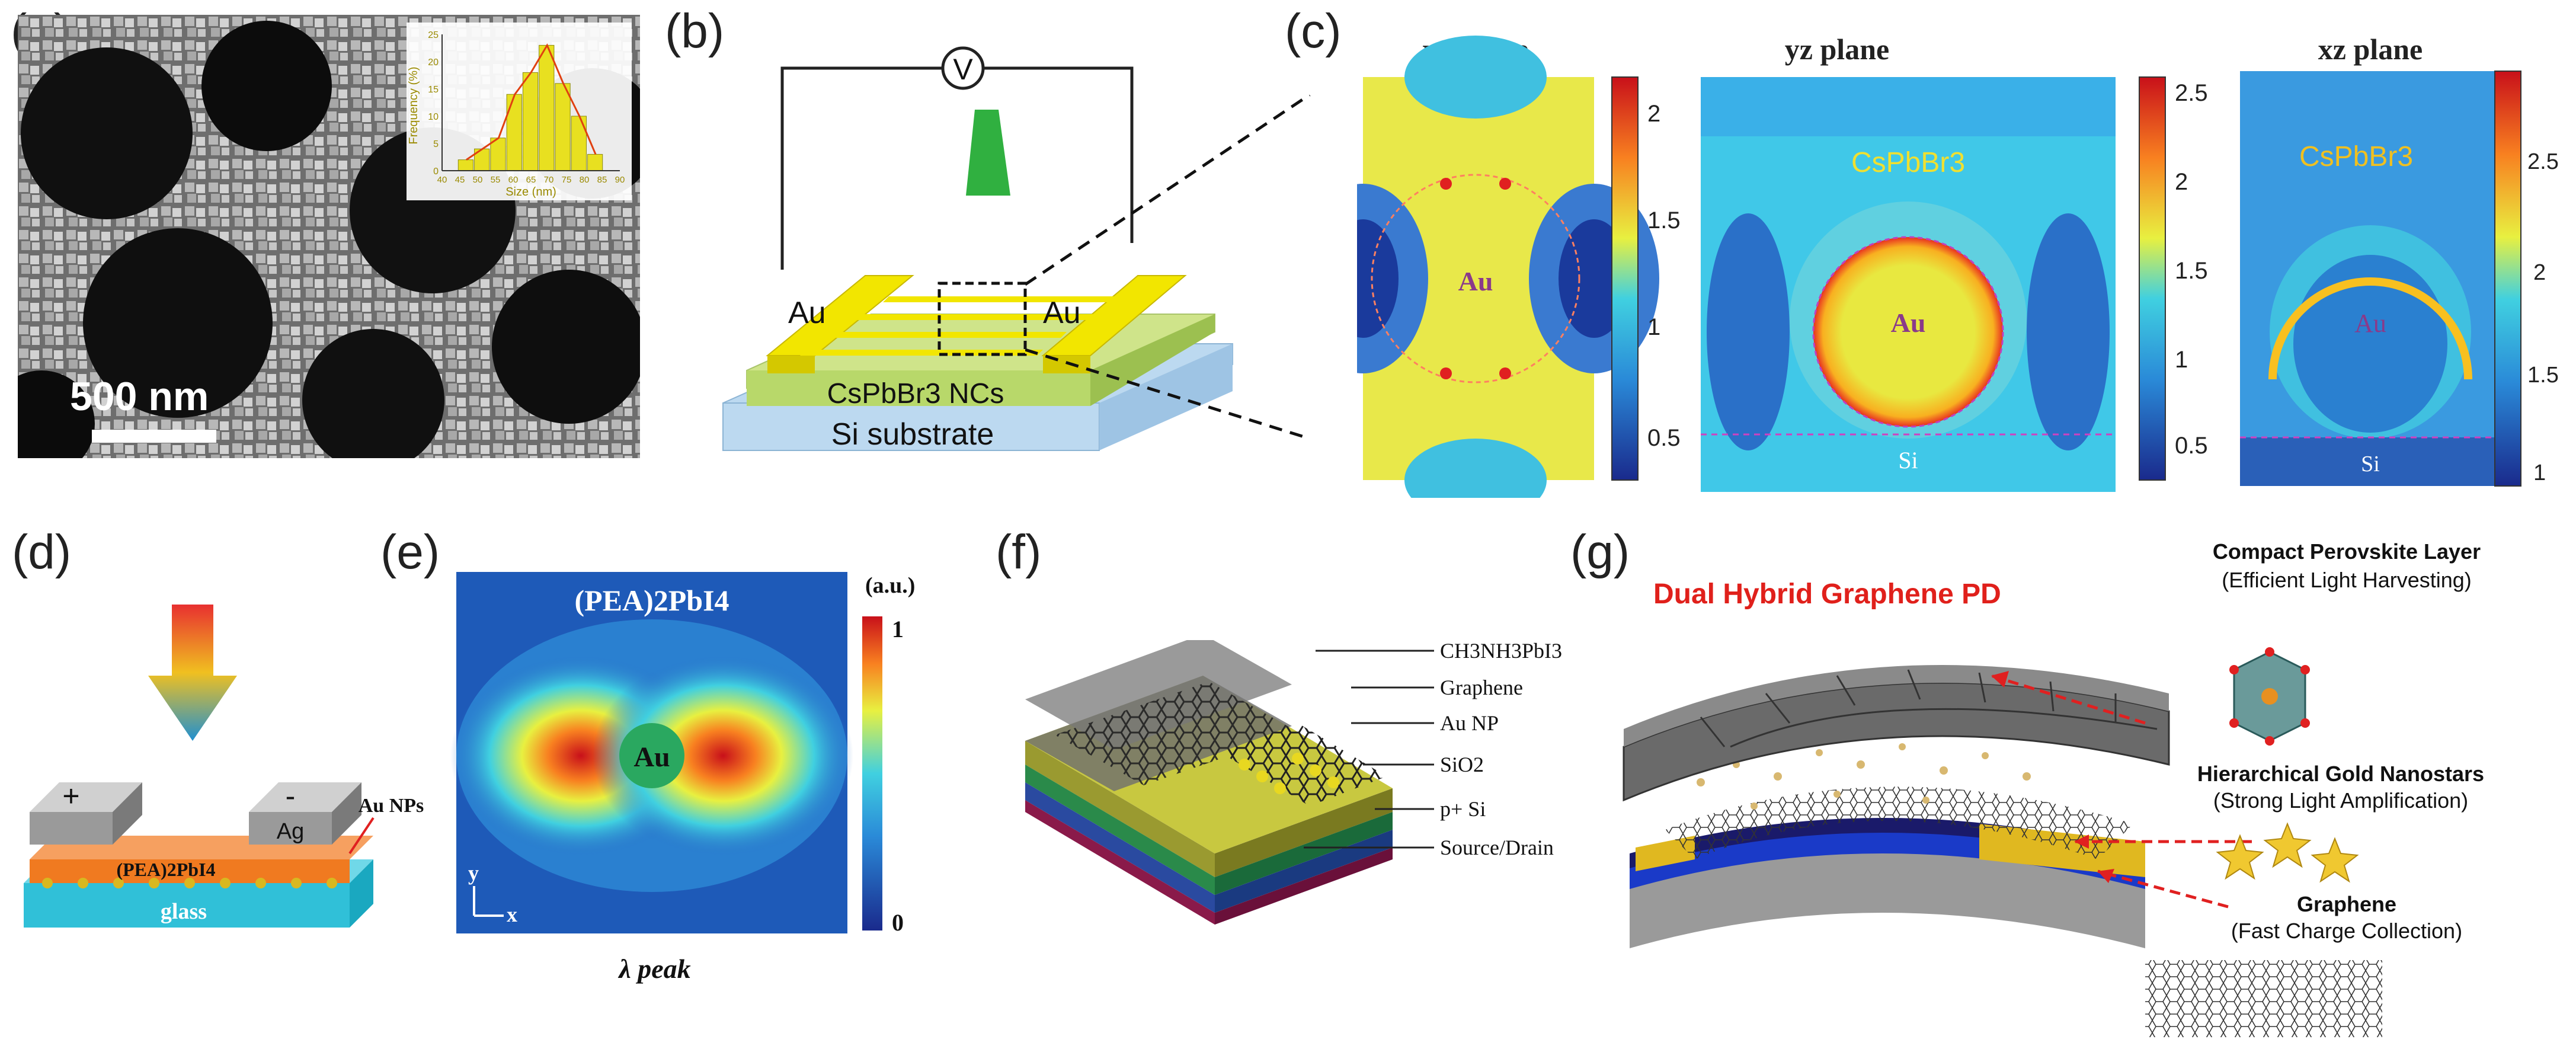 The image size is (2576, 1052). I want to click on hist-xlabel: Size (nm), so click(530, 192).